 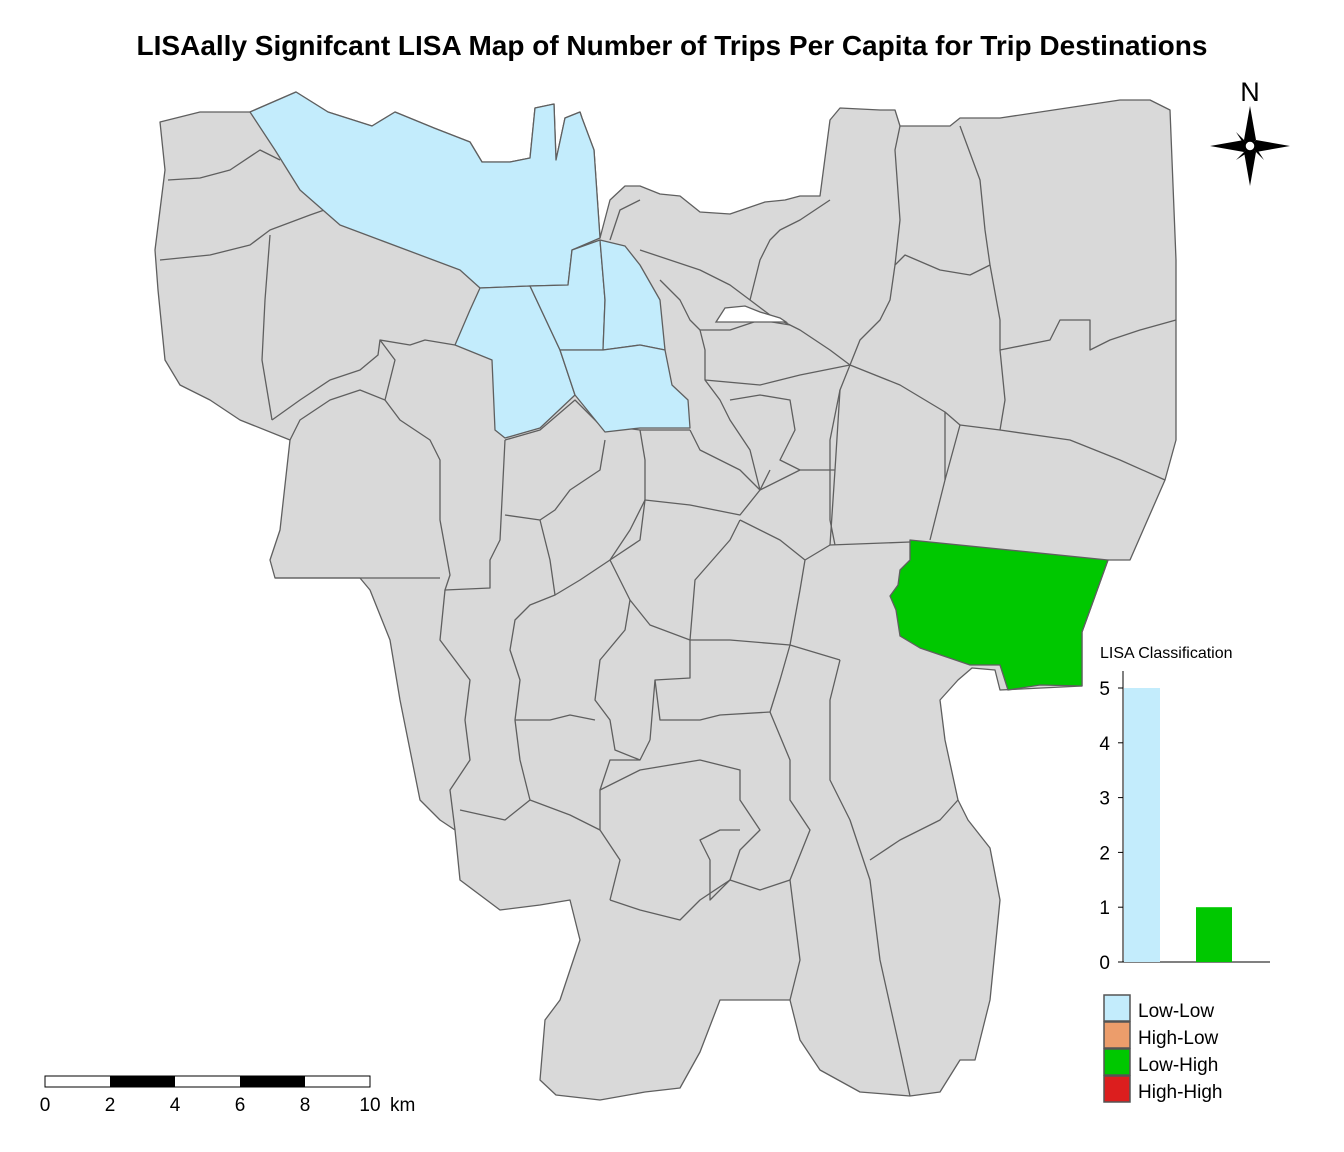 I want to click on chart-title: LISA Classification, so click(x=1166, y=653).